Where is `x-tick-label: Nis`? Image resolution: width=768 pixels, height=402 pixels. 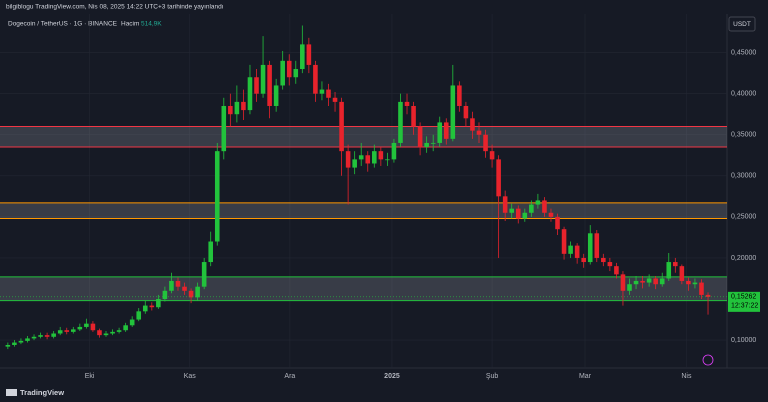
x-tick-label: Nis is located at coordinates (686, 376).